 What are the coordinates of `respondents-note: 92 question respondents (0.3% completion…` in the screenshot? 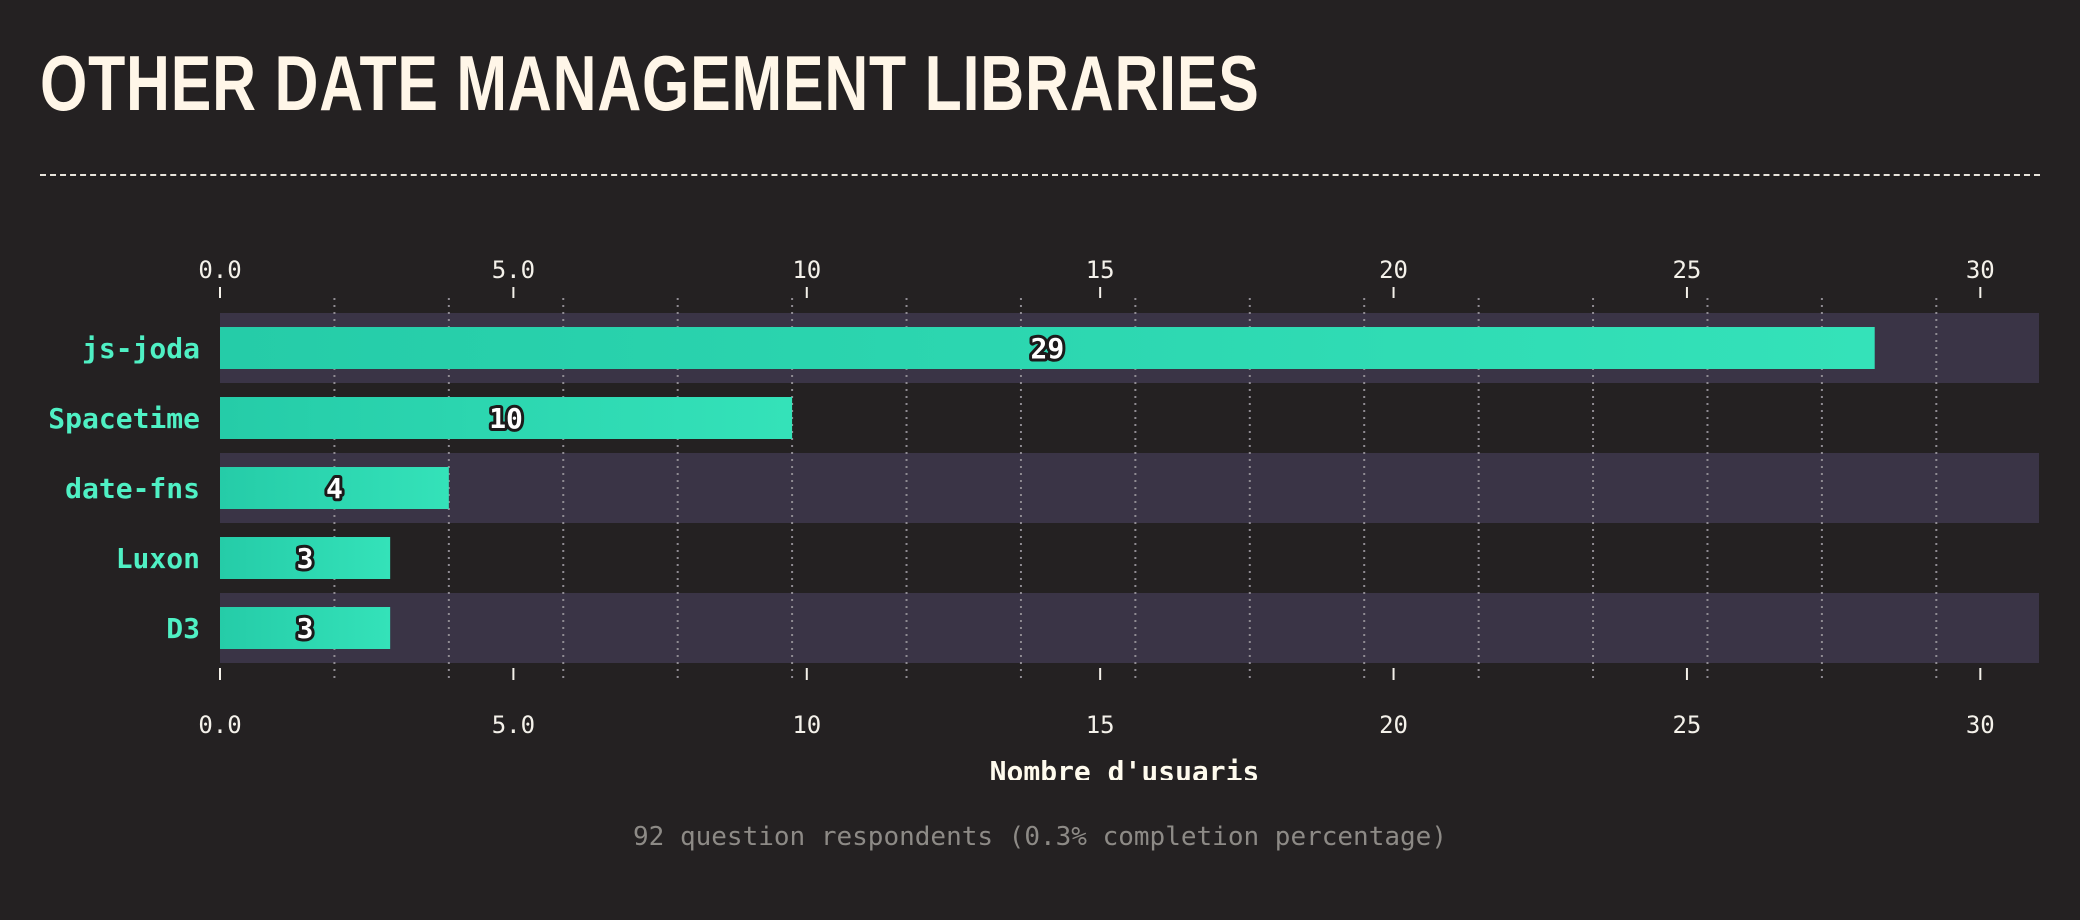 It's located at (1040, 837).